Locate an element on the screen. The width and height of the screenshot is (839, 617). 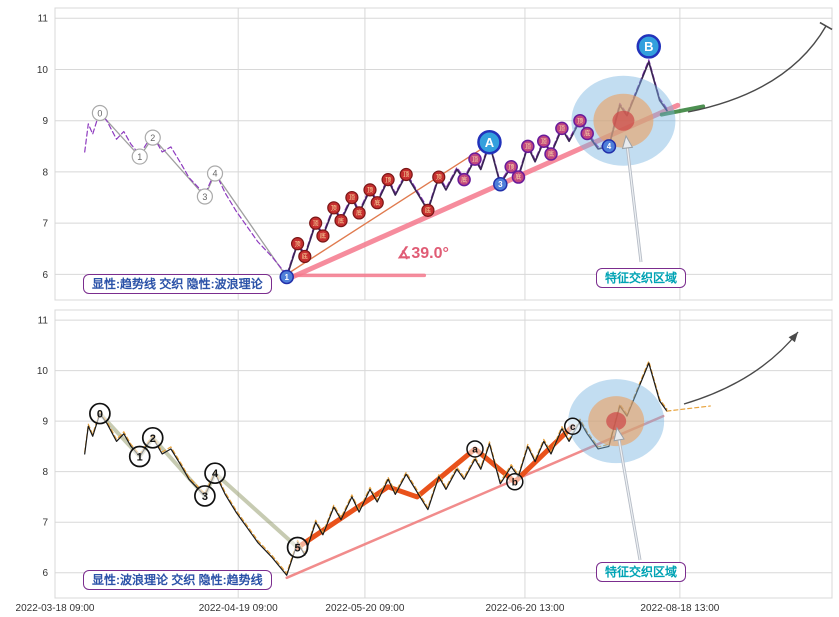
marker-blue_big is located at coordinates (489, 142).